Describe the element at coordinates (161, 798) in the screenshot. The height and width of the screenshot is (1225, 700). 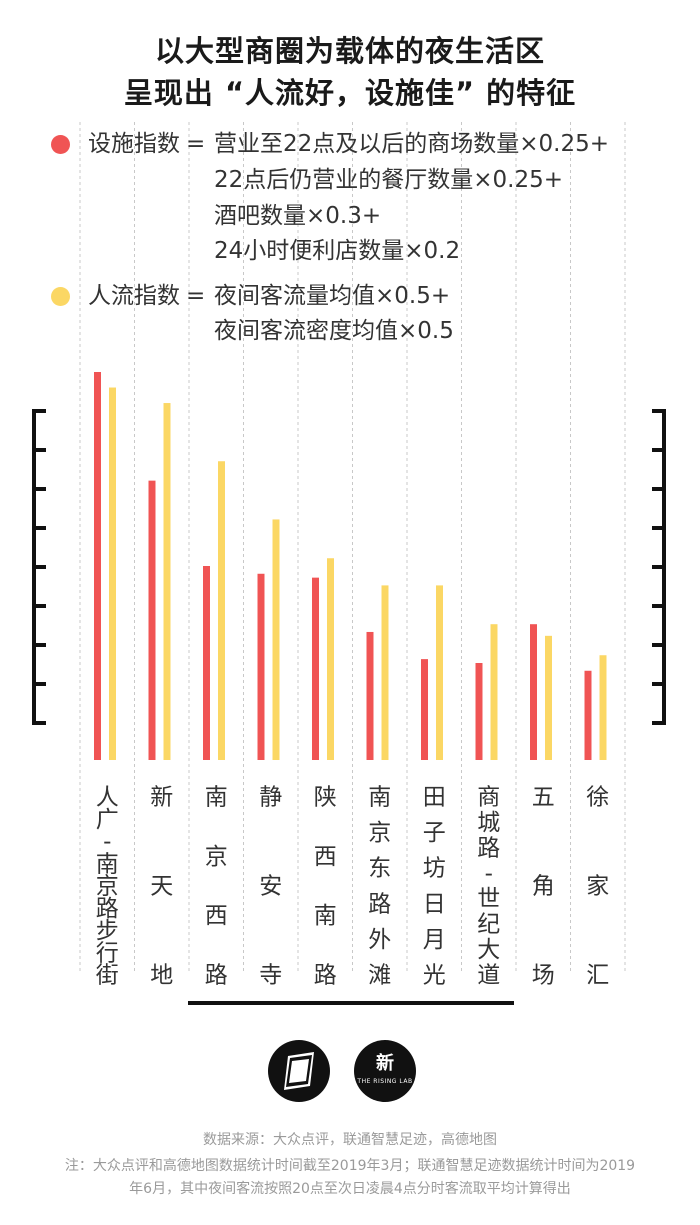
I see `category-label-char: 新` at that location.